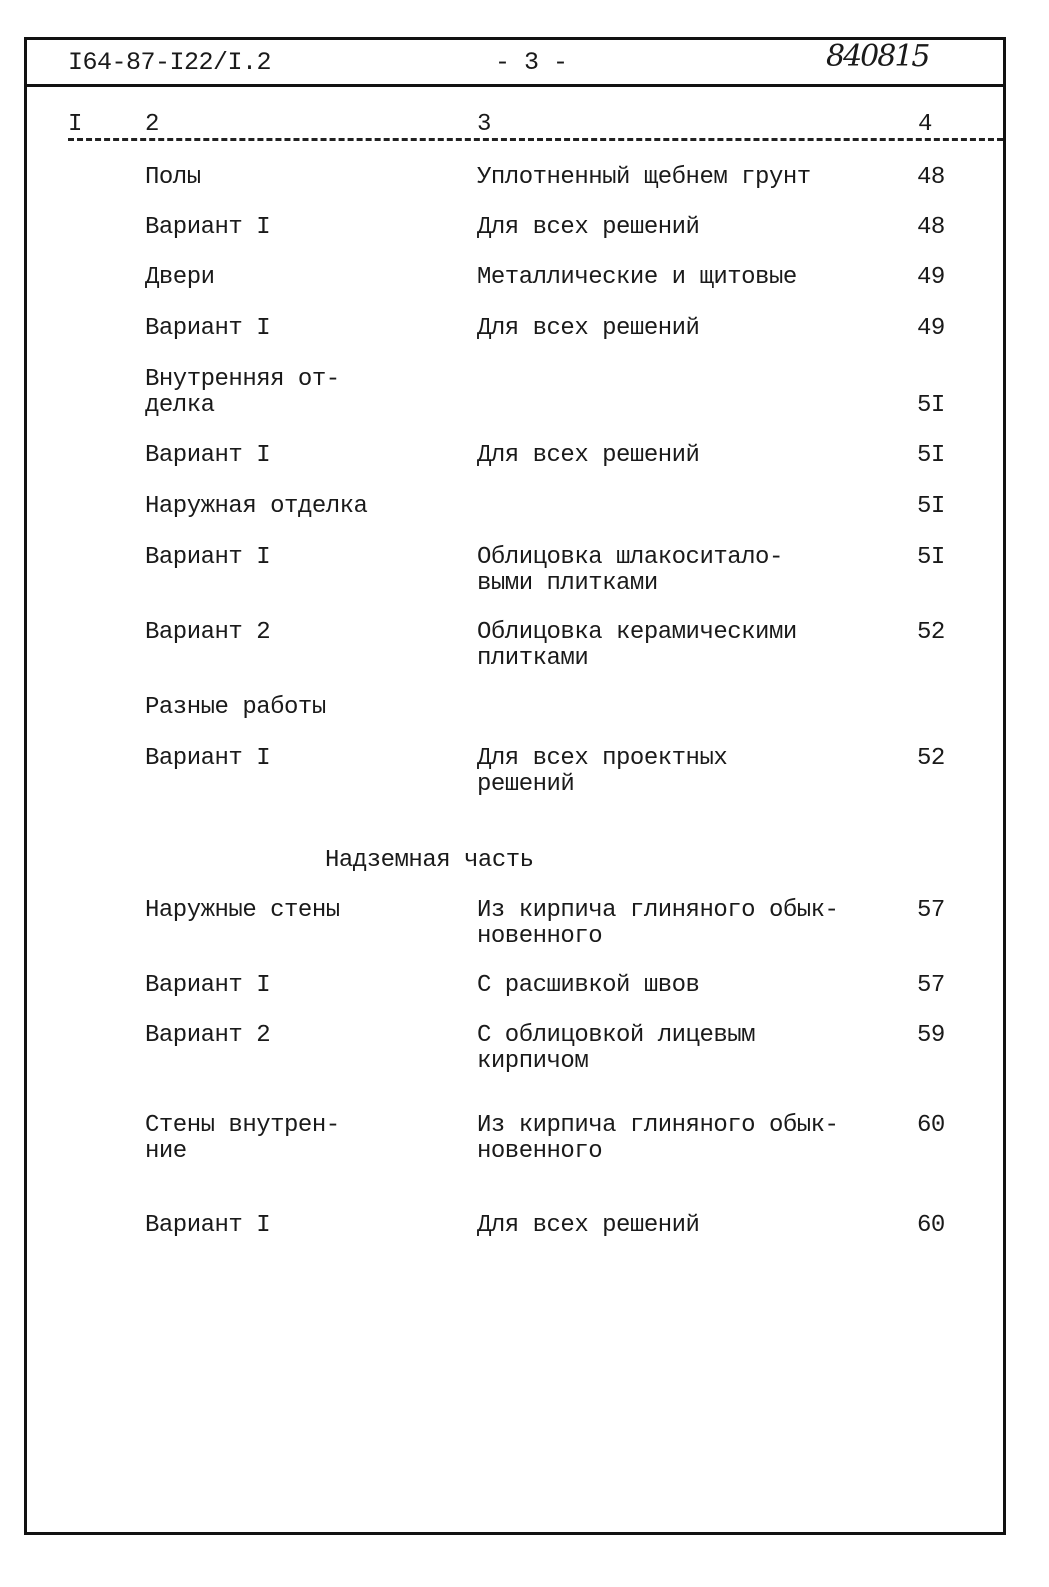 The width and height of the screenshot is (1049, 1587). Describe the element at coordinates (931, 1035) in the screenshot. I see `row-page: 59` at that location.